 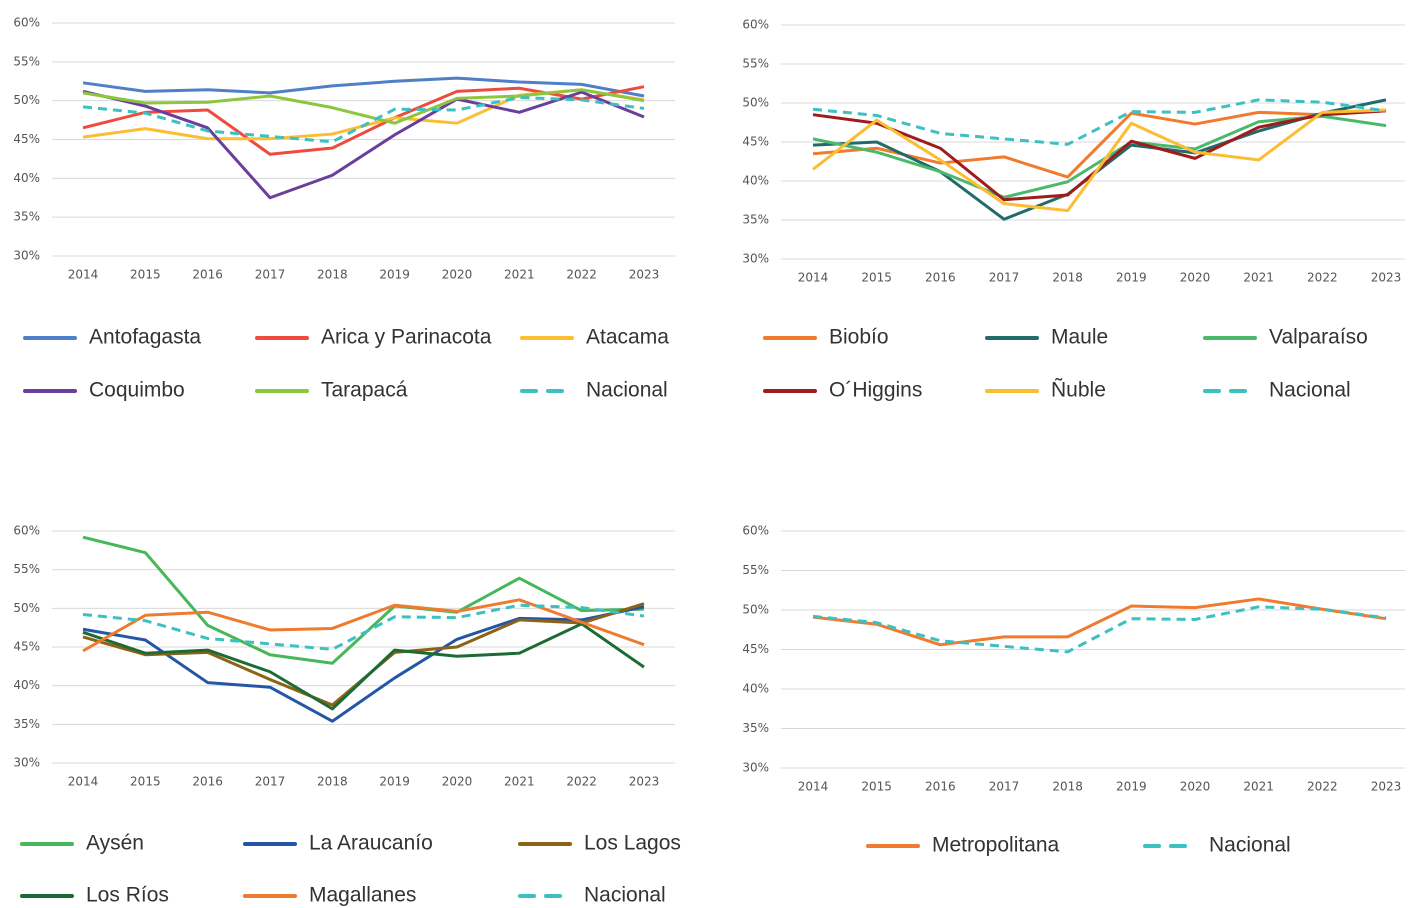 I want to click on legend-label: O´Higgins, so click(x=875, y=390).